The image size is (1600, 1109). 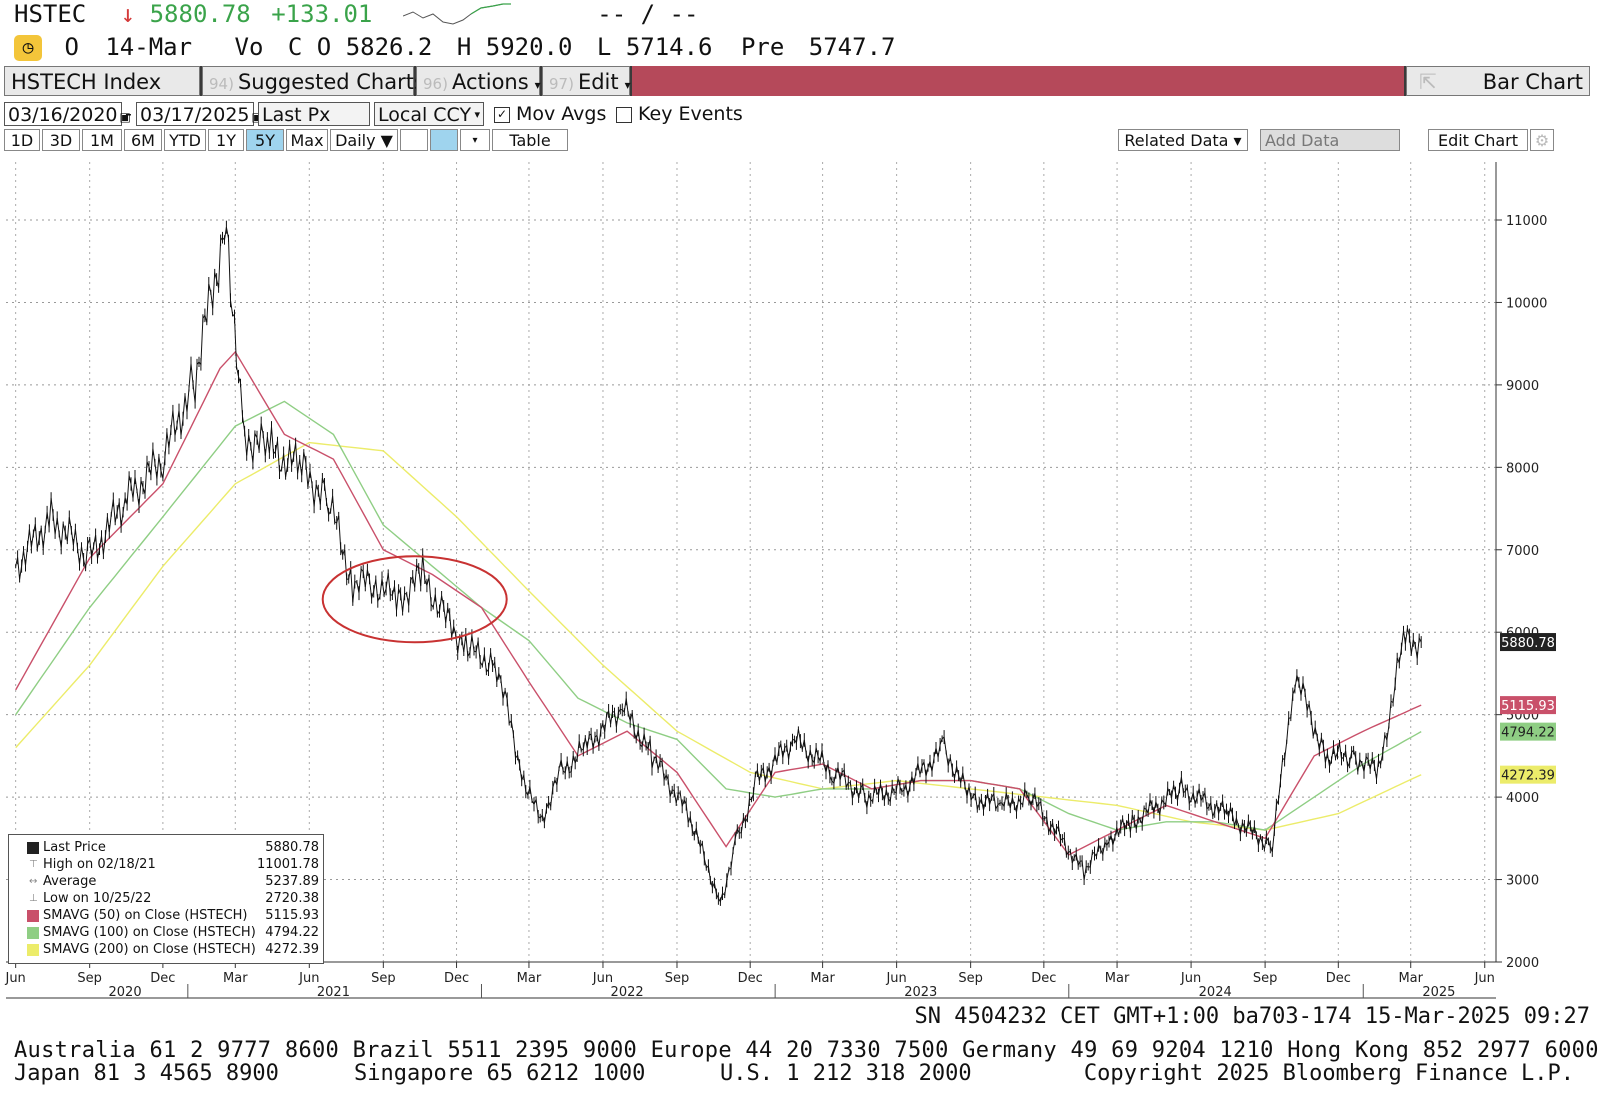 I want to click on price-change: +133.01, so click(x=322, y=14).